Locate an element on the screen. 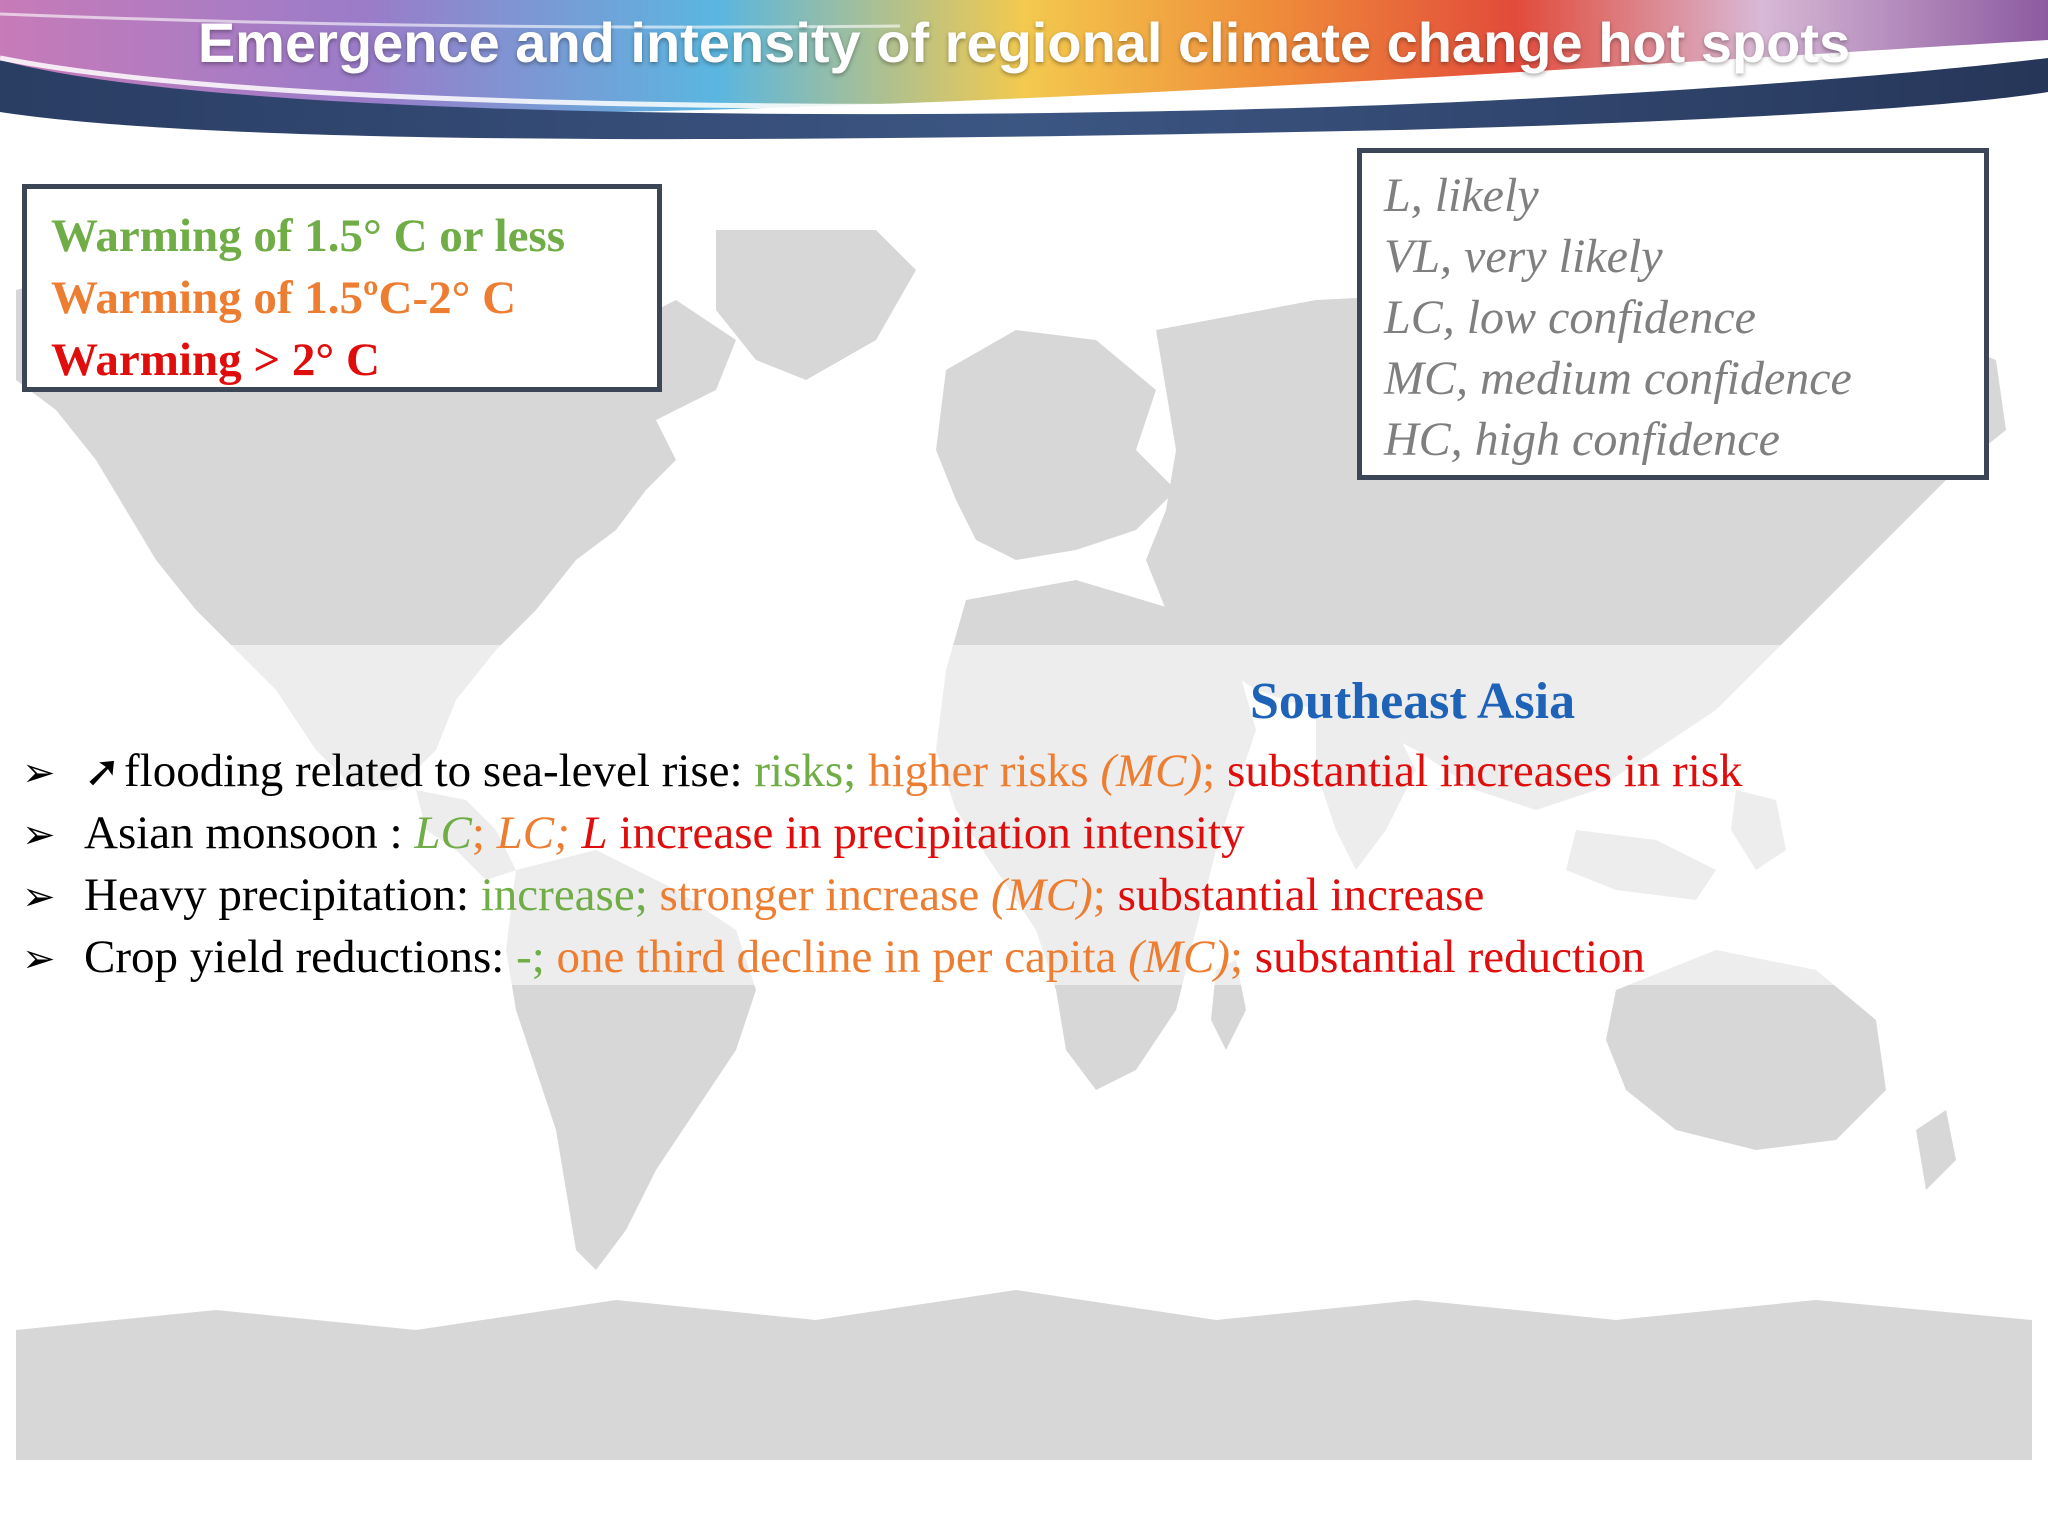  confidence-tag: L is located at coordinates (594, 833).